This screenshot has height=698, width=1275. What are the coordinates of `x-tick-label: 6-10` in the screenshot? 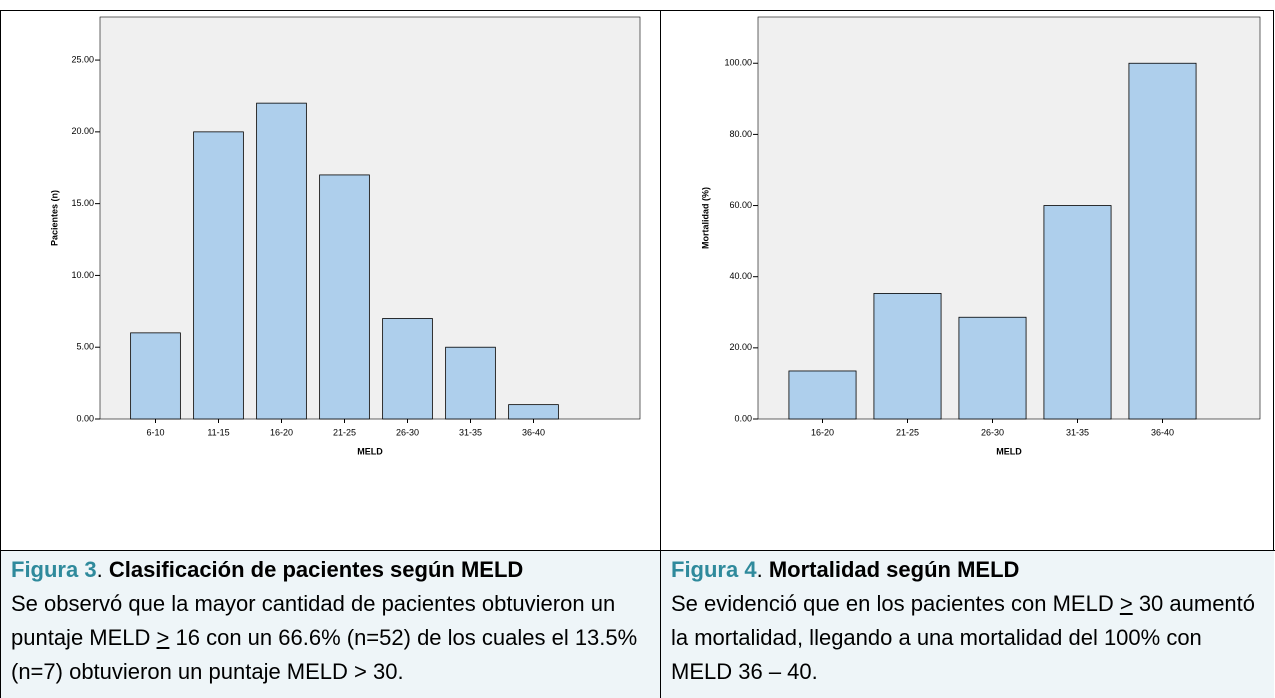 It's located at (155, 432).